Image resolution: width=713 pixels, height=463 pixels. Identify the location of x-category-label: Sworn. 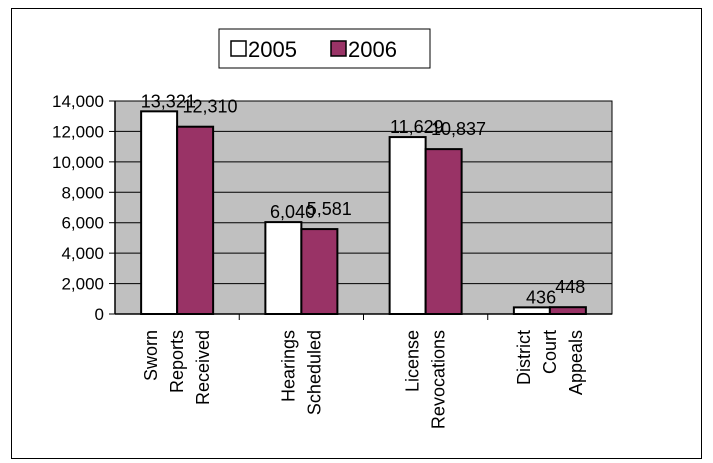
(151, 355).